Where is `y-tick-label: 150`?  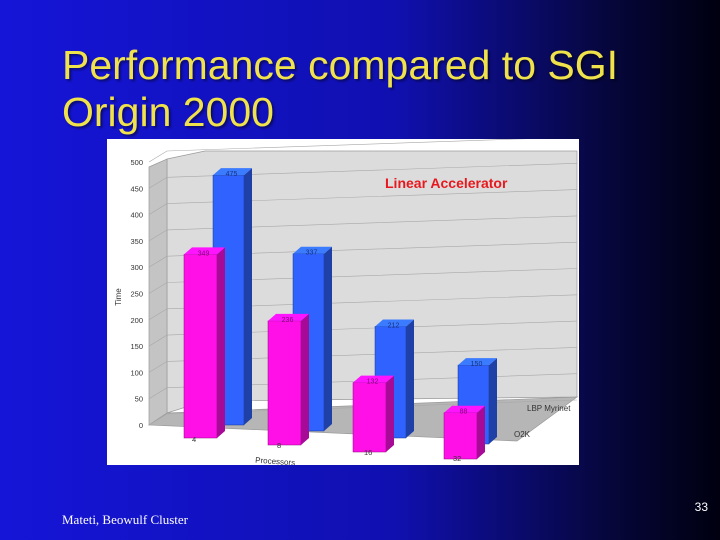
y-tick-label: 150 is located at coordinates (136, 346).